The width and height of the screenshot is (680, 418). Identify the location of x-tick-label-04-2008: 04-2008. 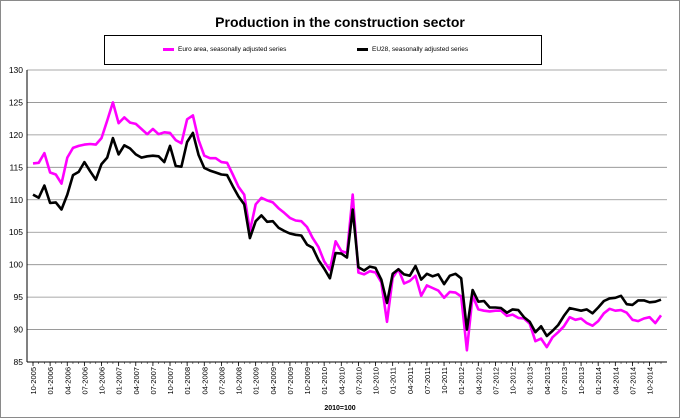
(204, 381).